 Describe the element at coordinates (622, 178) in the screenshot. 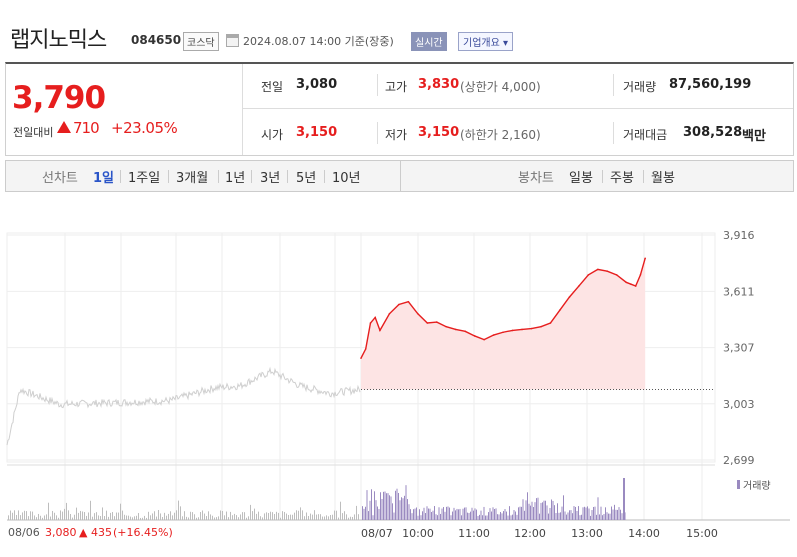

I see `tab-weekly: 주봉` at that location.